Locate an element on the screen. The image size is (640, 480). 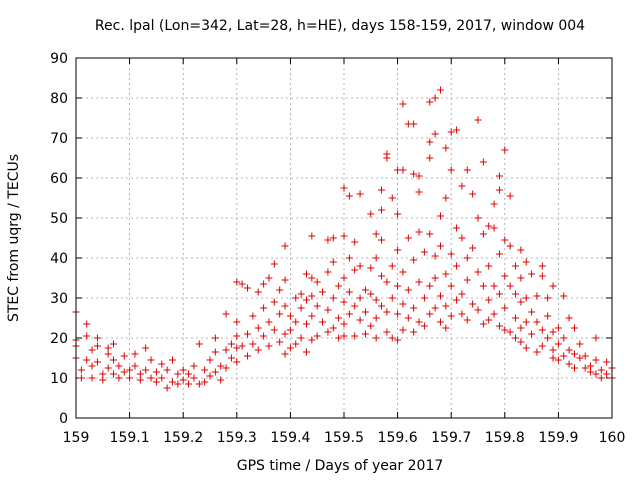
y-tick-label: 80 is located at coordinates (59, 99).